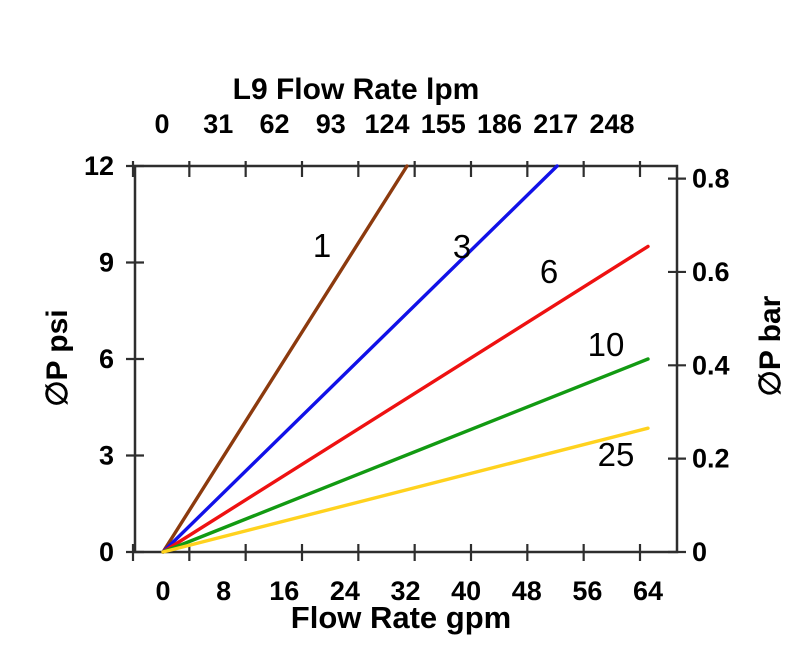 Image resolution: width=810 pixels, height=652 pixels. What do you see at coordinates (322, 245) in the screenshot?
I see `series-label-1: 1` at bounding box center [322, 245].